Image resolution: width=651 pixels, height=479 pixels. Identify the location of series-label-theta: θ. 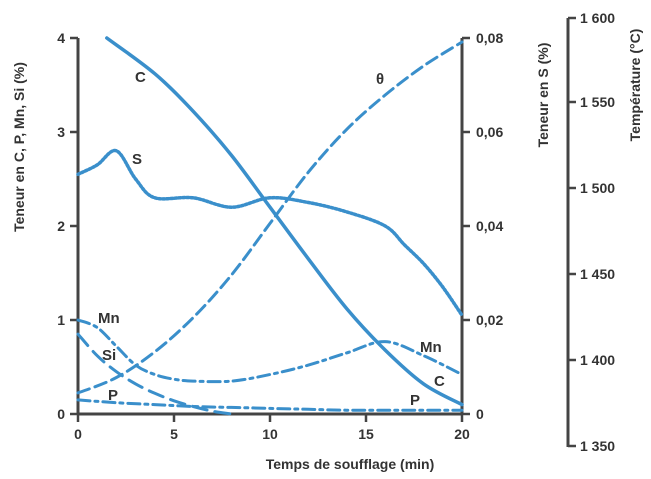
(380, 79).